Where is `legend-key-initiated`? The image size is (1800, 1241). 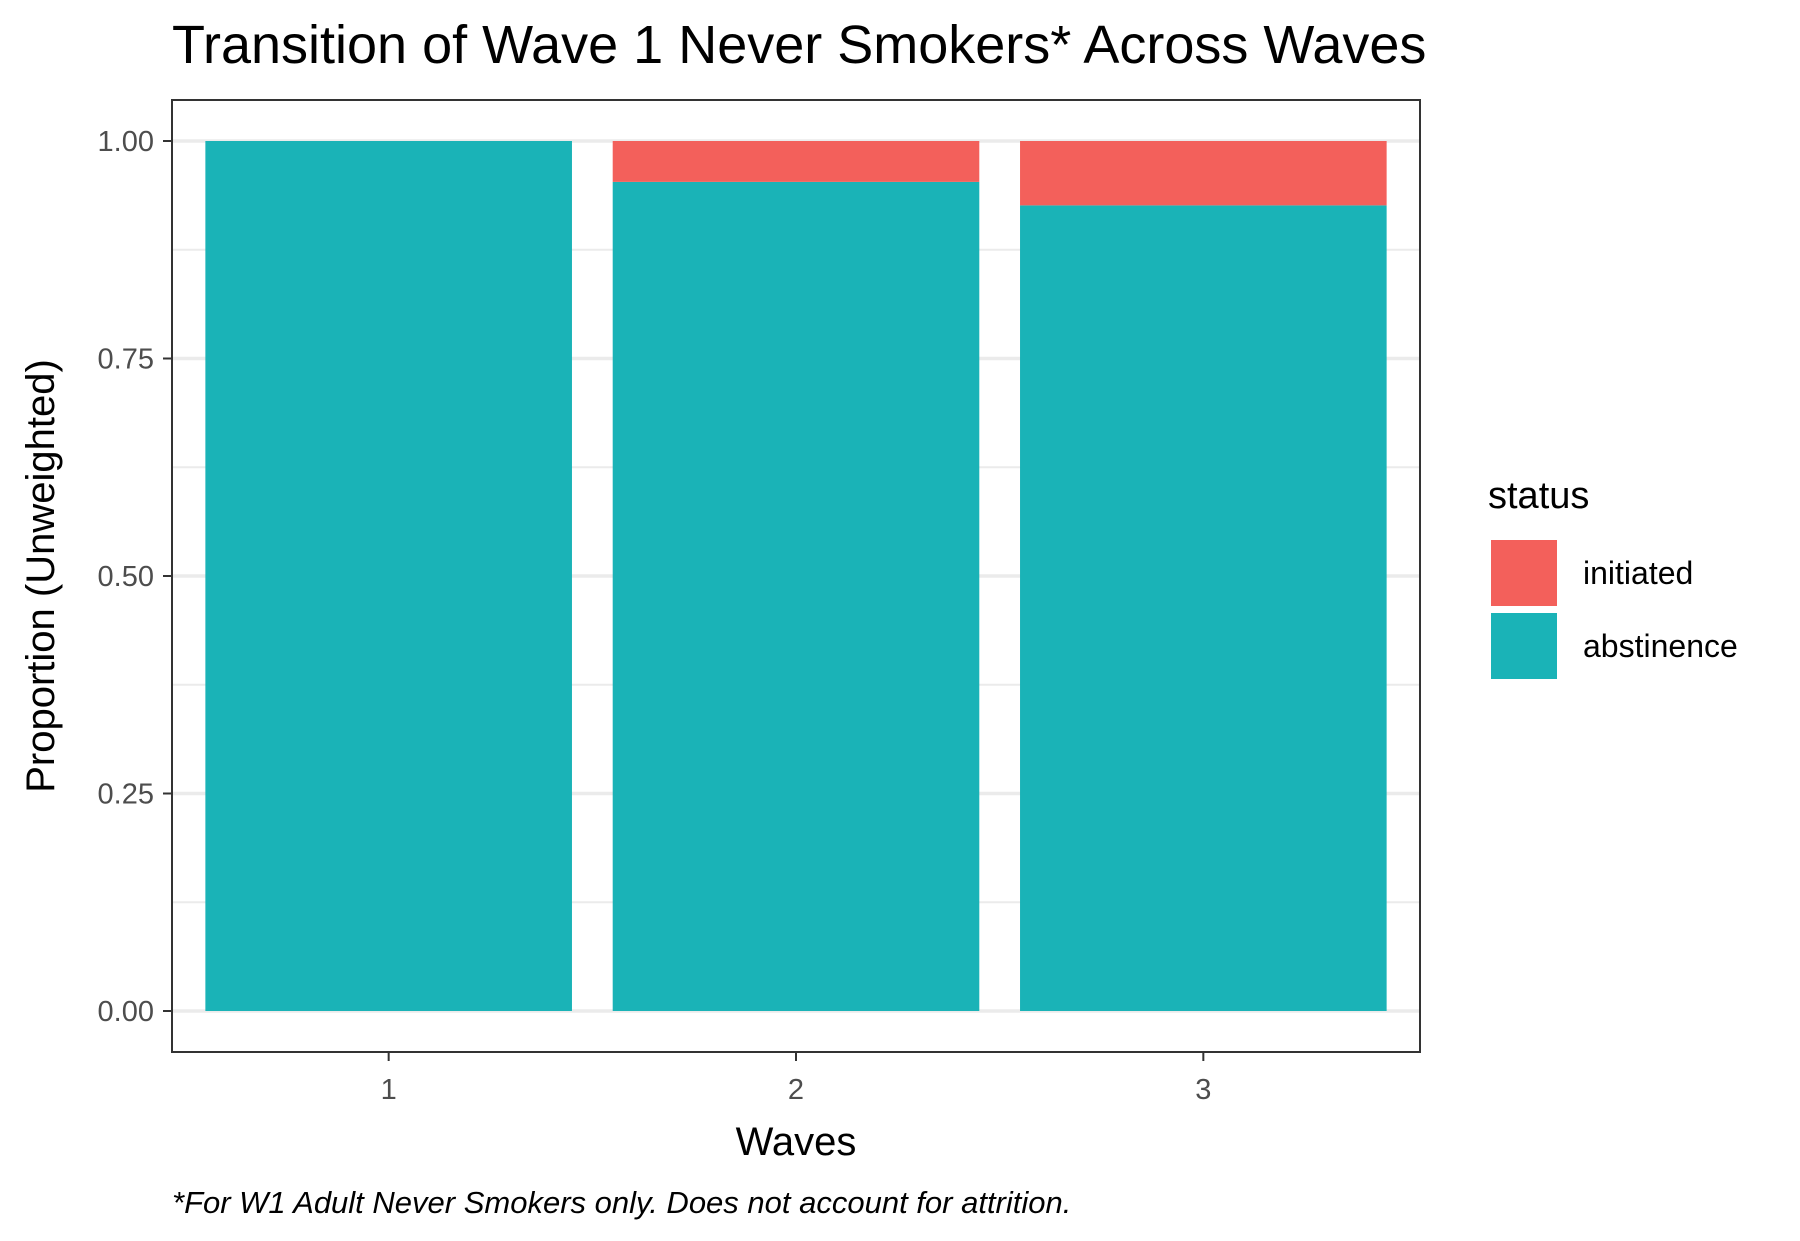
legend-key-initiated is located at coordinates (1524, 573).